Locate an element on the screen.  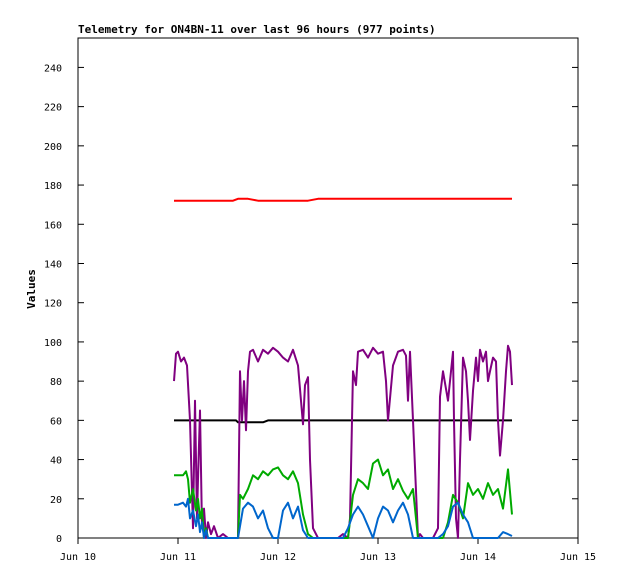
y-tick-label: 220 is located at coordinates (53, 108).